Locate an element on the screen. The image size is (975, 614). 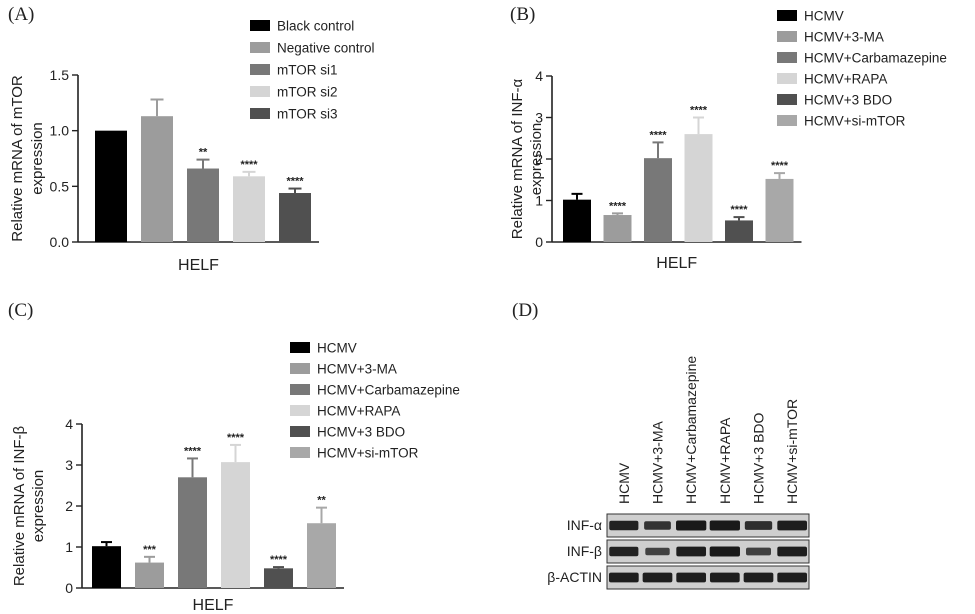
legend-entry: mTOR si1 is located at coordinates (307, 70).